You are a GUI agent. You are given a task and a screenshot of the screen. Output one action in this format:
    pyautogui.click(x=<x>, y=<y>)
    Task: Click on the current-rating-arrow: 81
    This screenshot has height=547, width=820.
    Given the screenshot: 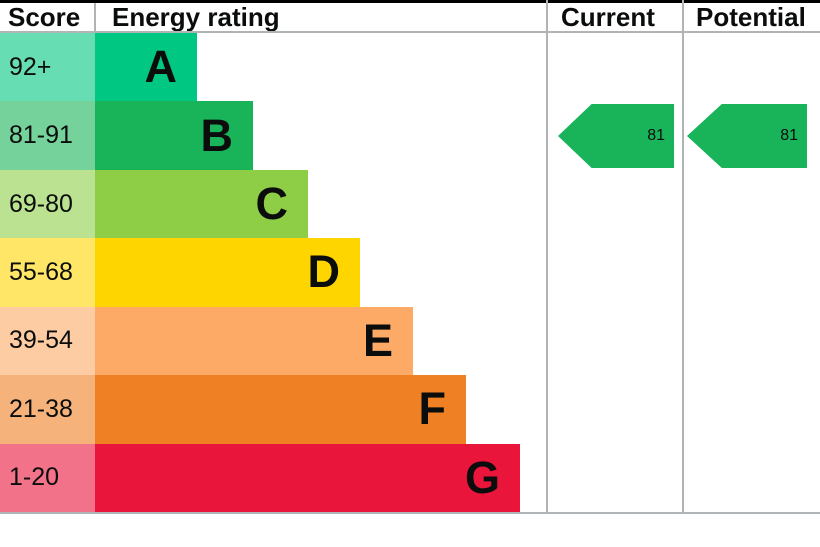 What is the action you would take?
    pyautogui.click(x=616, y=136)
    